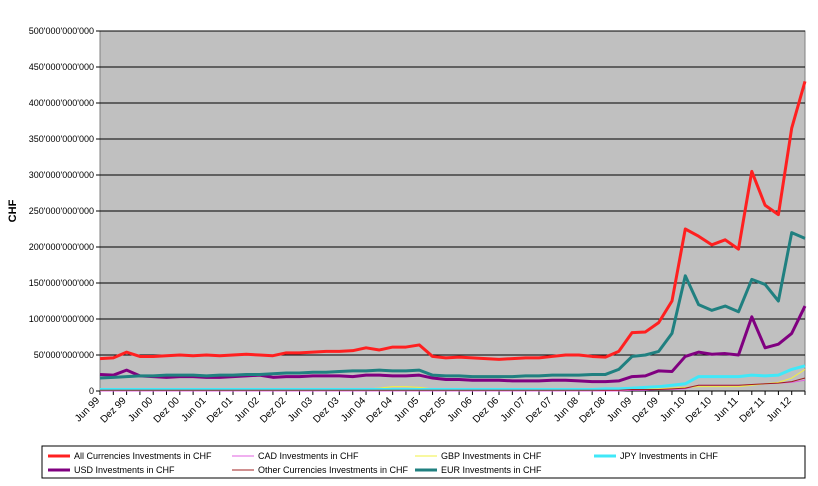 Image resolution: width=818 pixels, height=486 pixels. What do you see at coordinates (61, 283) in the screenshot?
I see `y-tick-label: 150'000'000'000` at bounding box center [61, 283].